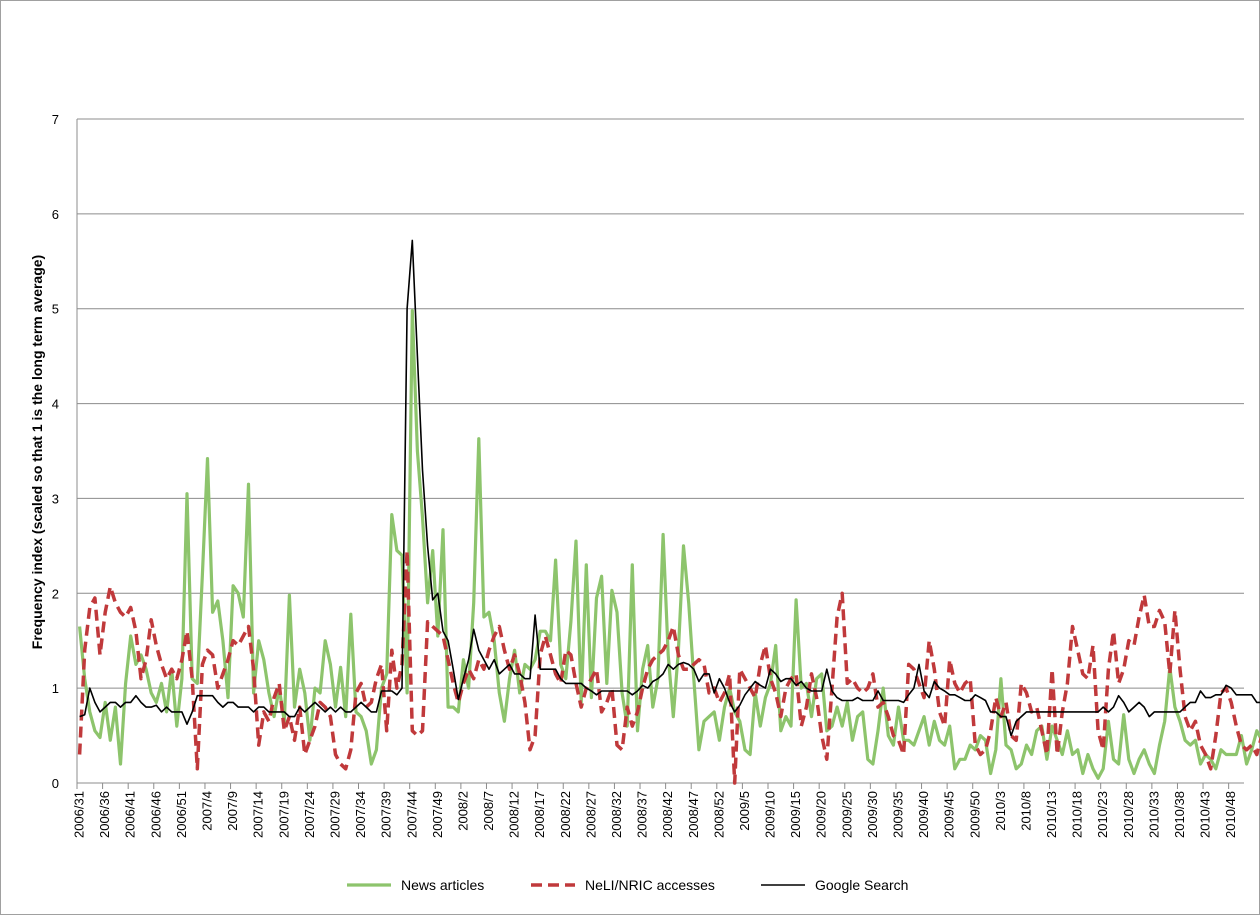  I want to click on x-tick-label: 2010/28, so click(1128, 814).